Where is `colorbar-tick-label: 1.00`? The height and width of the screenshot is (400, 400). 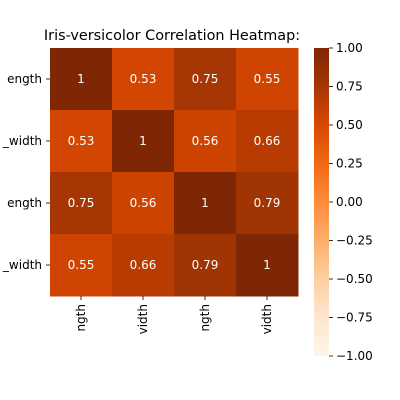 colorbar-tick-label: 1.00 is located at coordinates (349, 48).